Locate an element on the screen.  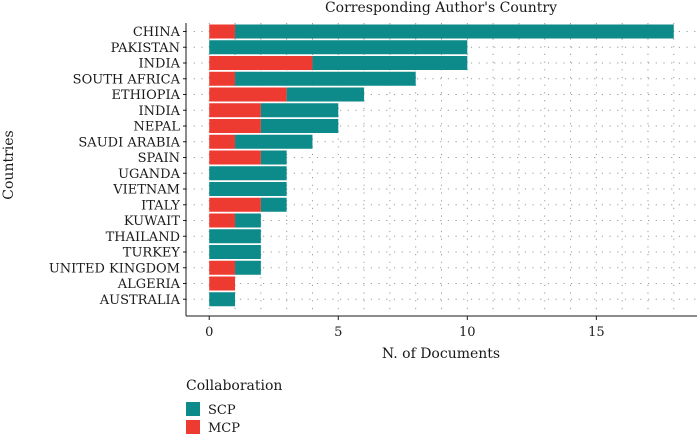
y-tick-label: CHINA is located at coordinates (157, 32).